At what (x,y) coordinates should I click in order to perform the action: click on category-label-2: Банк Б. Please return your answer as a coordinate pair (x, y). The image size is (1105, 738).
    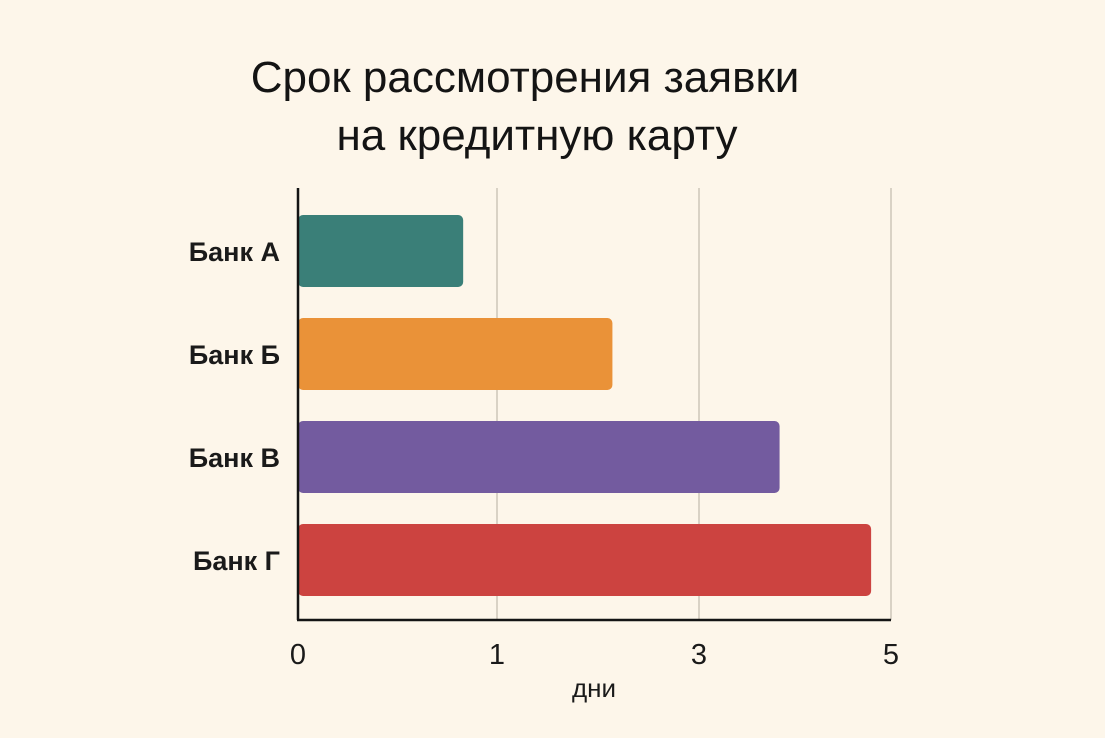
    Looking at the image, I should click on (234, 355).